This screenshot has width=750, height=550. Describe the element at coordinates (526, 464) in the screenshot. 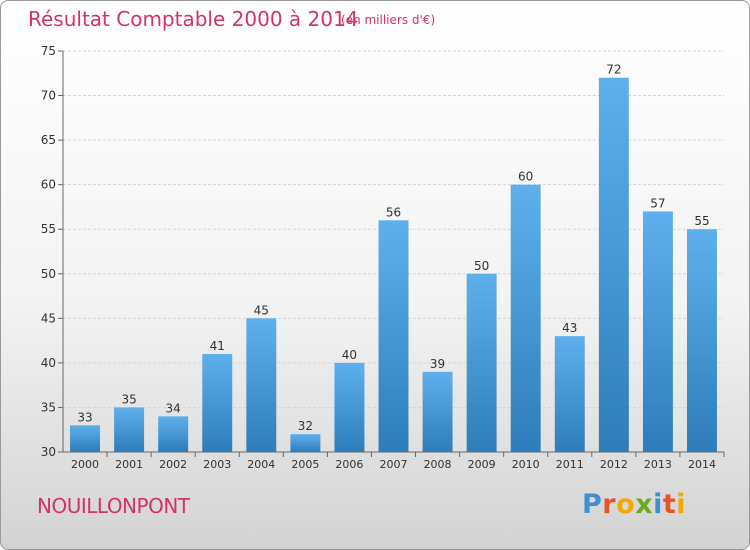

I see `x-tick-label: 2010` at that location.